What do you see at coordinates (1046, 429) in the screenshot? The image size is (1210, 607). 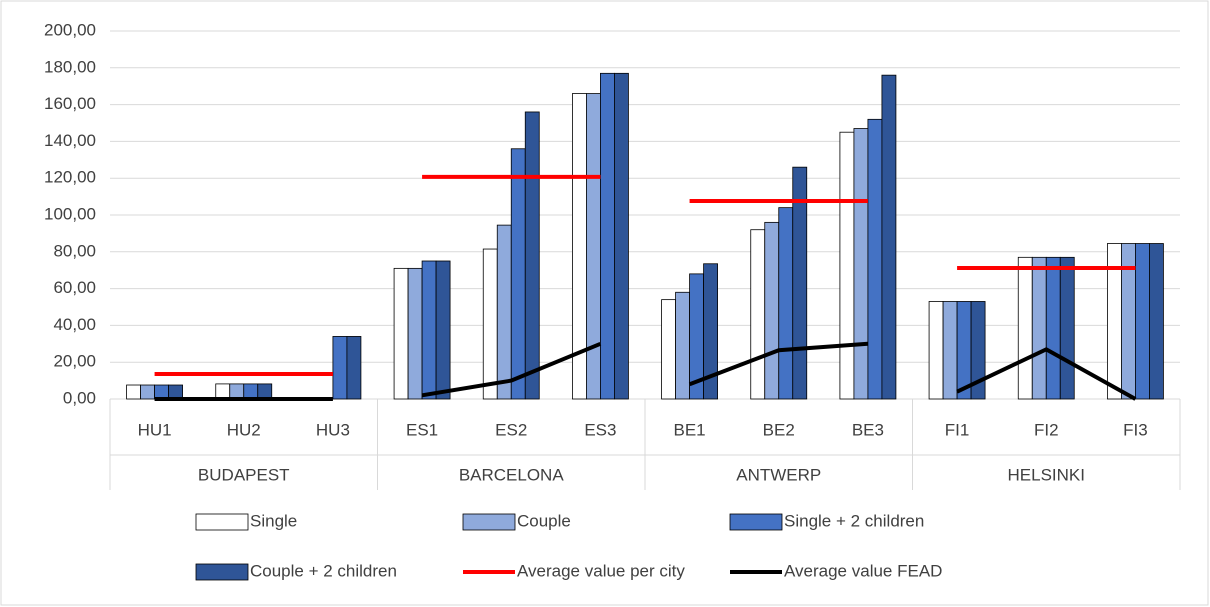 I see `x-tick-label: FI2` at bounding box center [1046, 429].